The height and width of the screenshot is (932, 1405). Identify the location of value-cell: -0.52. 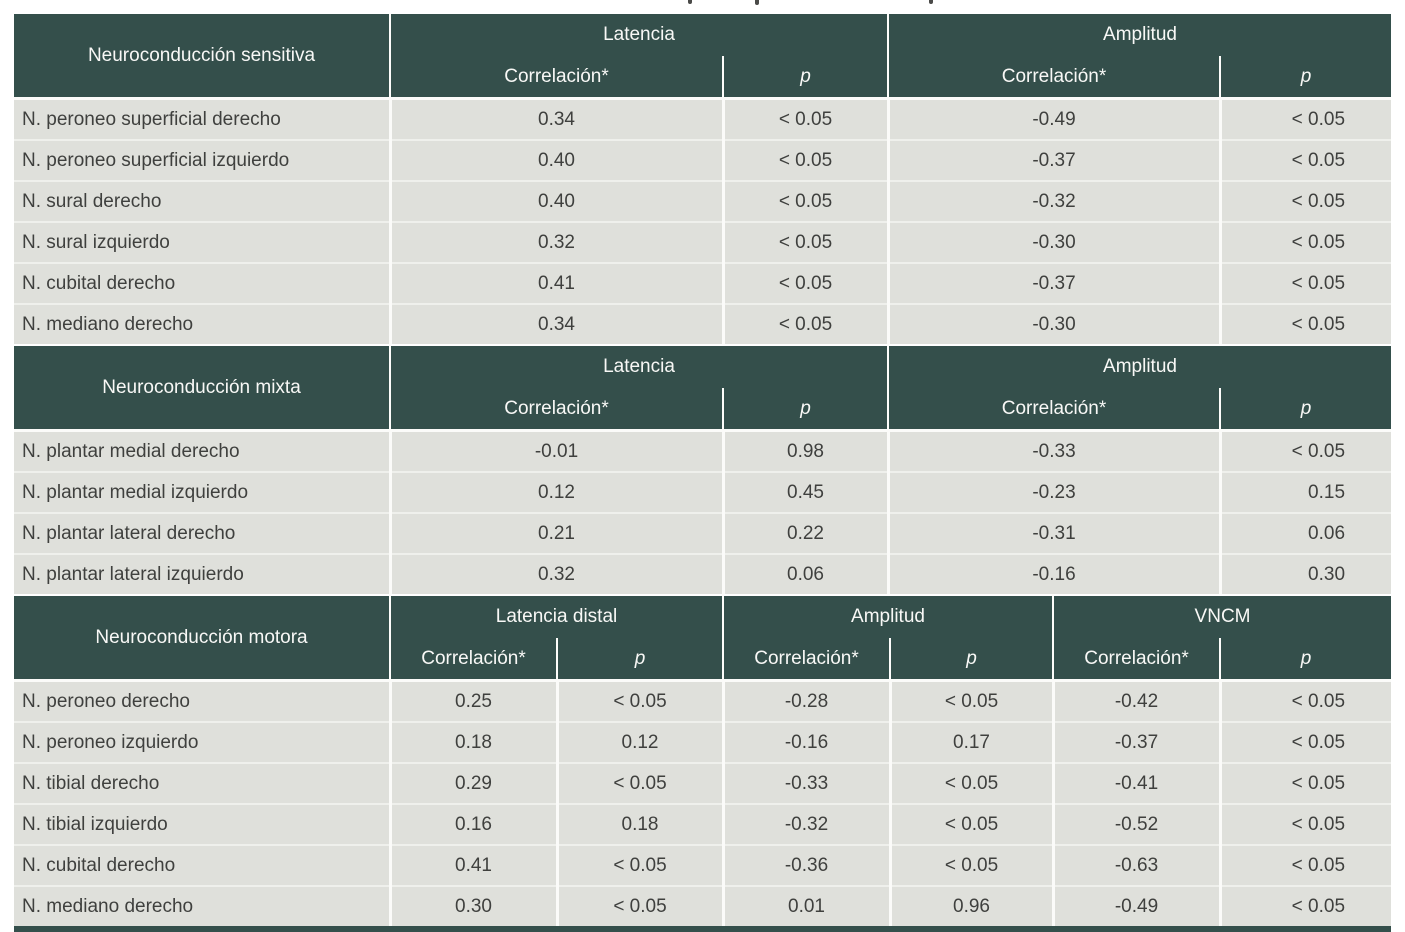
(1136, 824).